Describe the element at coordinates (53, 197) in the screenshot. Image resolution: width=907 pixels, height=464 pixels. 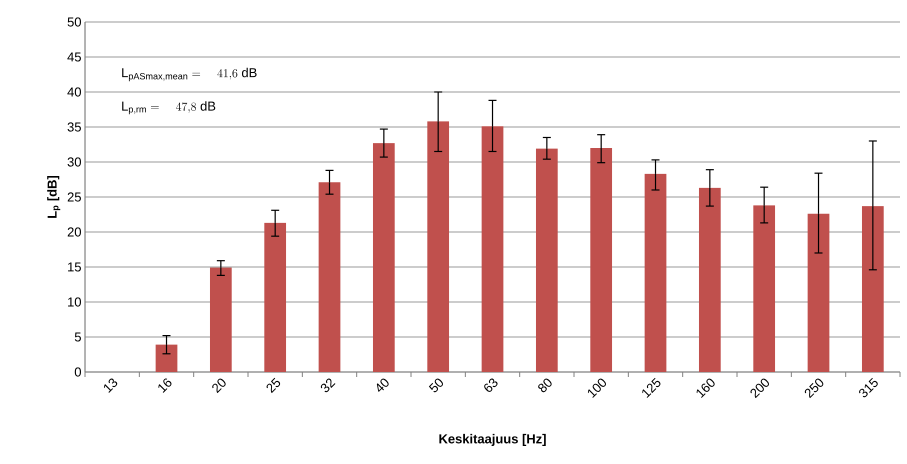
I see `y-axis-title: L$_{p}$ [dB]` at that location.